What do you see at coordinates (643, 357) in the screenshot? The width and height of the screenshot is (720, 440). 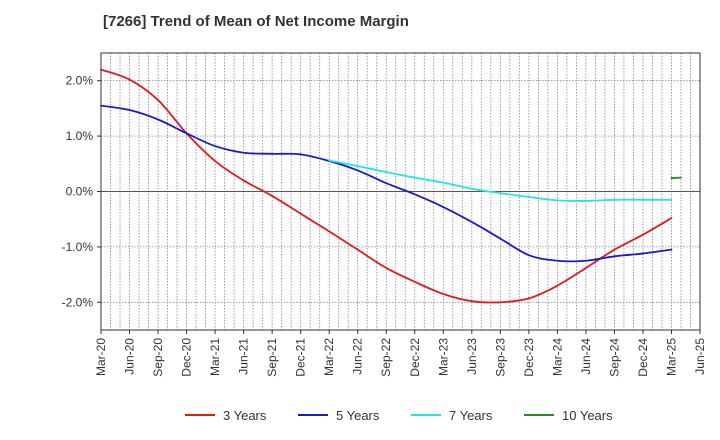 I see `x-tick-label: Dec-24` at bounding box center [643, 357].